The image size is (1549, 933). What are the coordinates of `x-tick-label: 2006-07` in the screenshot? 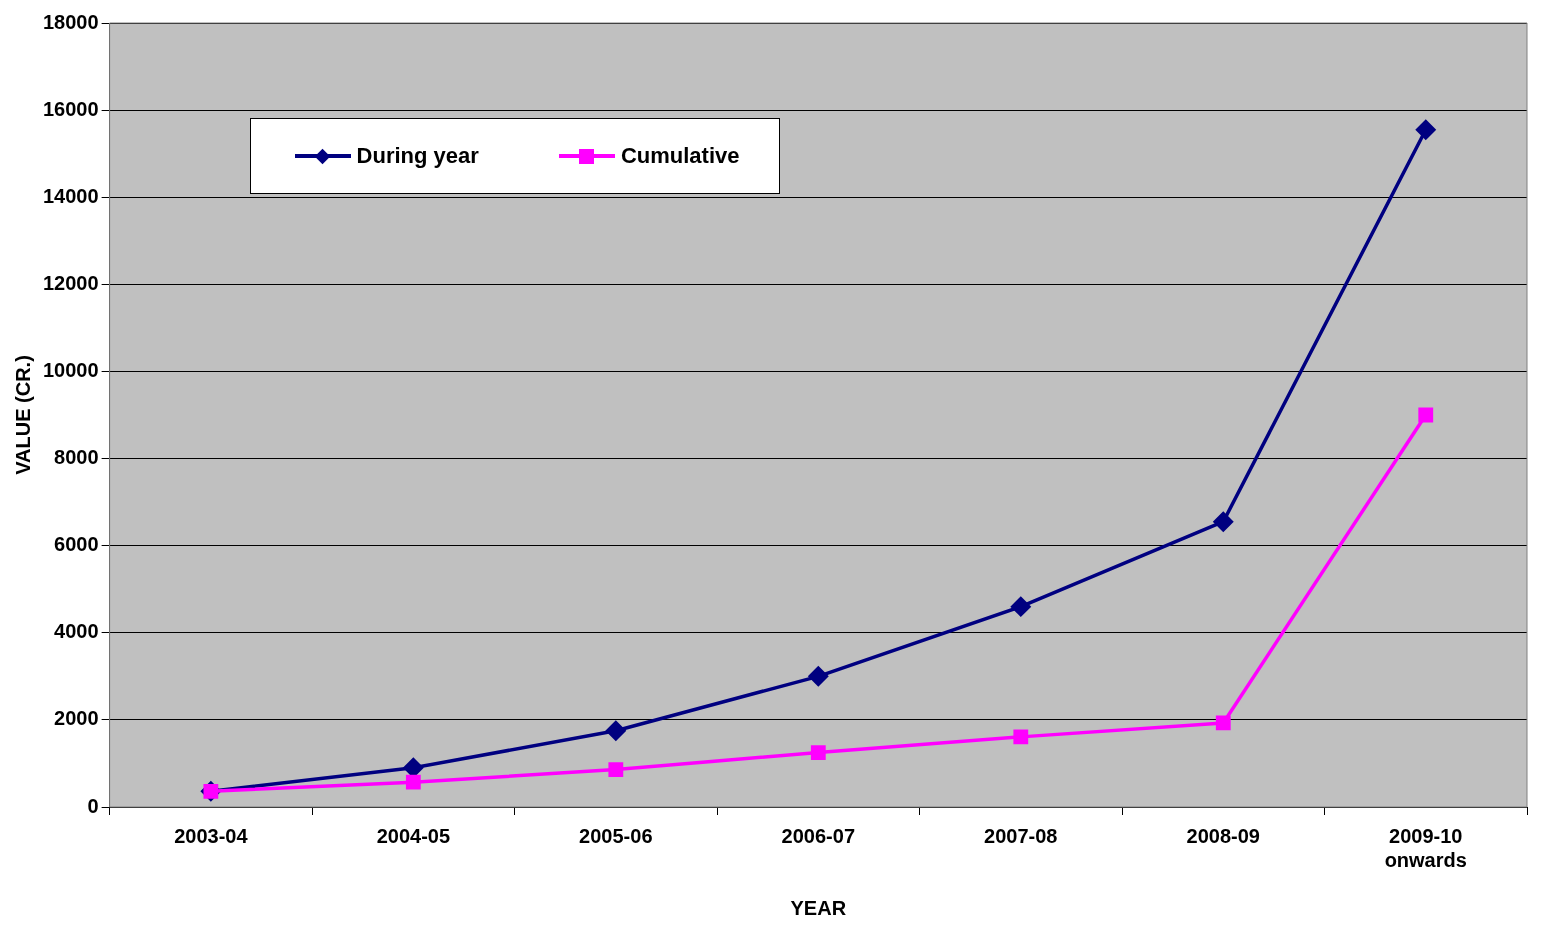 It's located at (818, 835).